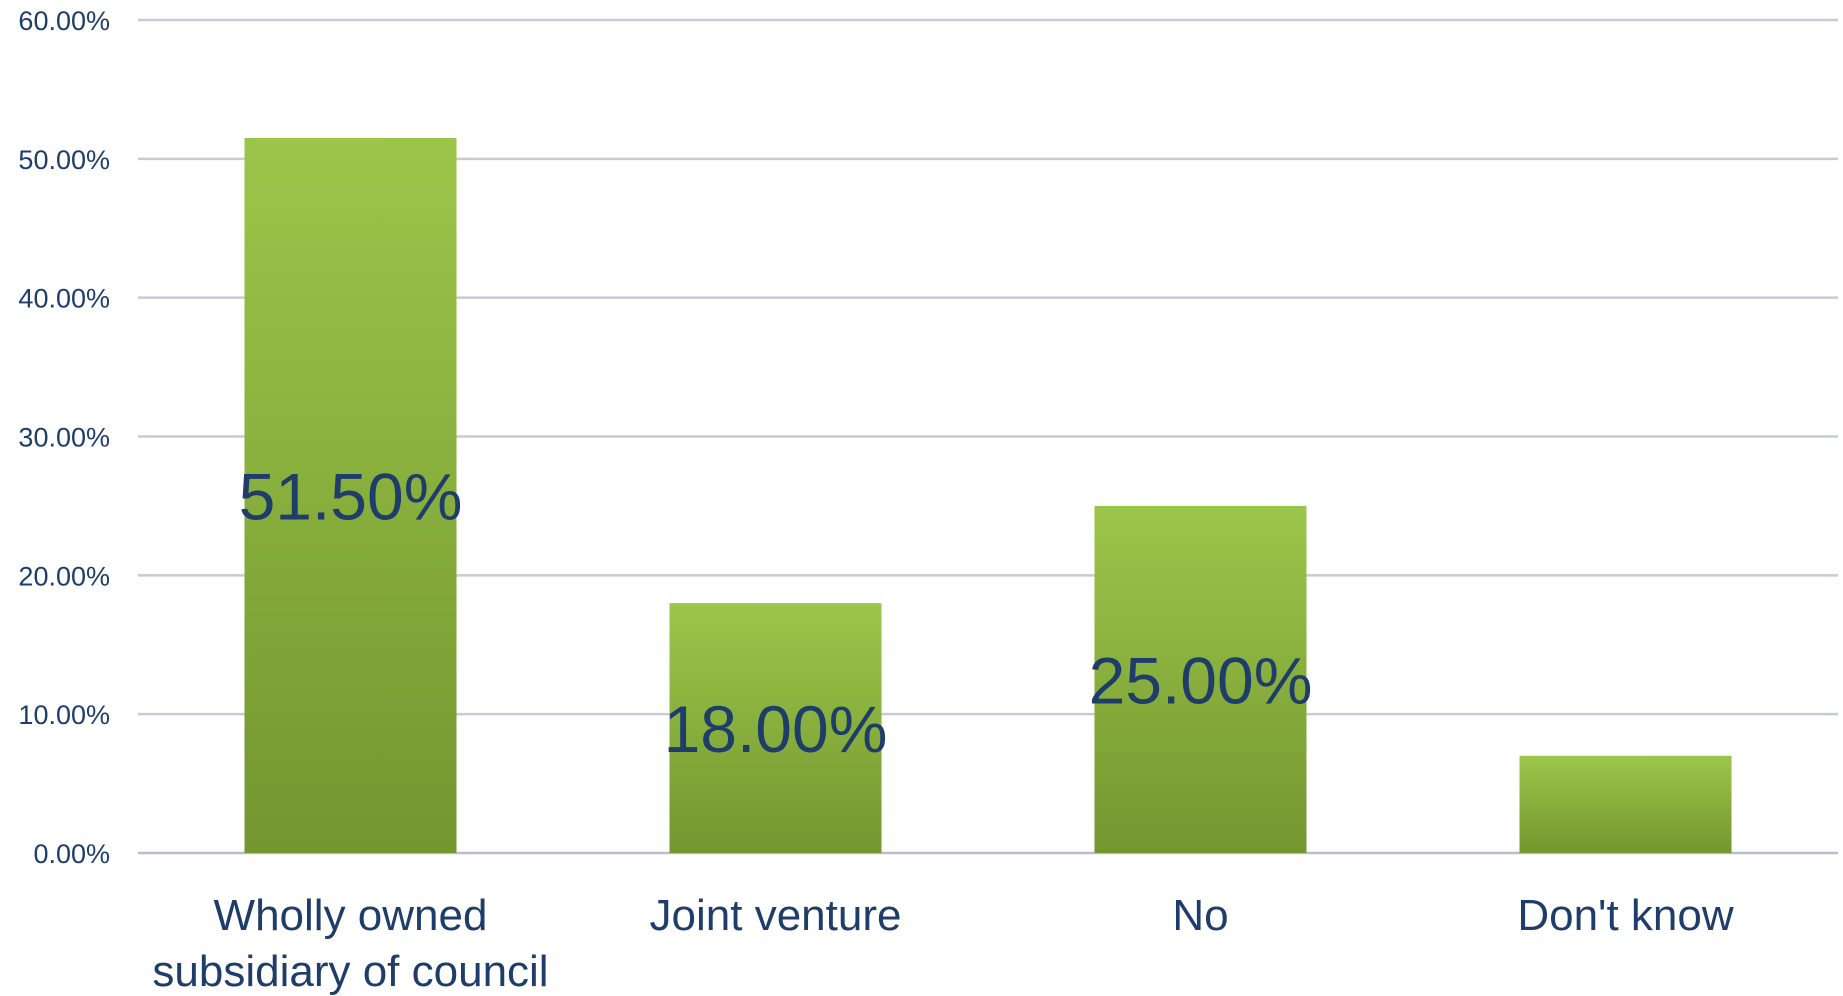 Image resolution: width=1843 pixels, height=996 pixels. I want to click on x-category-label: Wholly owned subsidiary of council, so click(350, 943).